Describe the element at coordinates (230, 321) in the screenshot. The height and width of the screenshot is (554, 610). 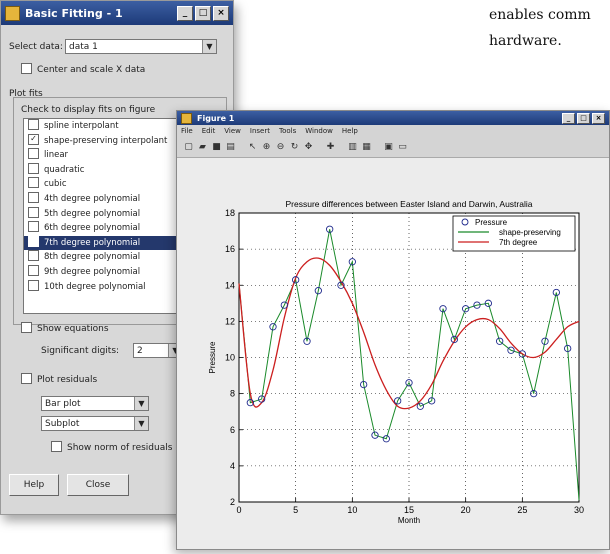
I see `y-tick-label: 12` at that location.